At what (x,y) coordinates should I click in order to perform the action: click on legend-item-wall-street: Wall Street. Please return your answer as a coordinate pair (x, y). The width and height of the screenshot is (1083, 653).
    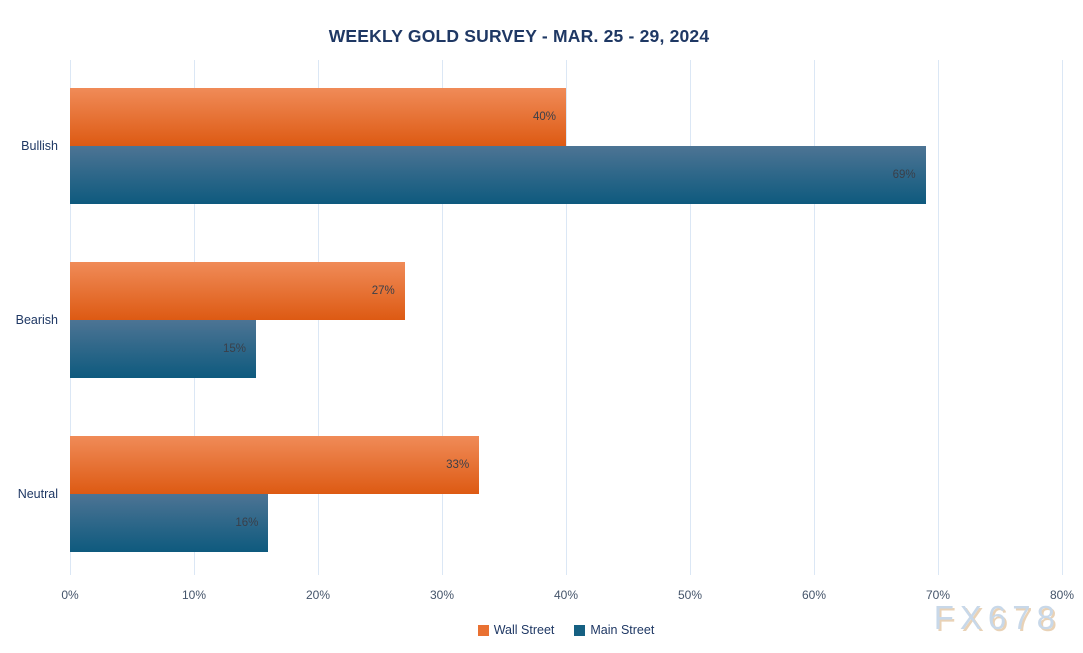
    Looking at the image, I should click on (516, 630).